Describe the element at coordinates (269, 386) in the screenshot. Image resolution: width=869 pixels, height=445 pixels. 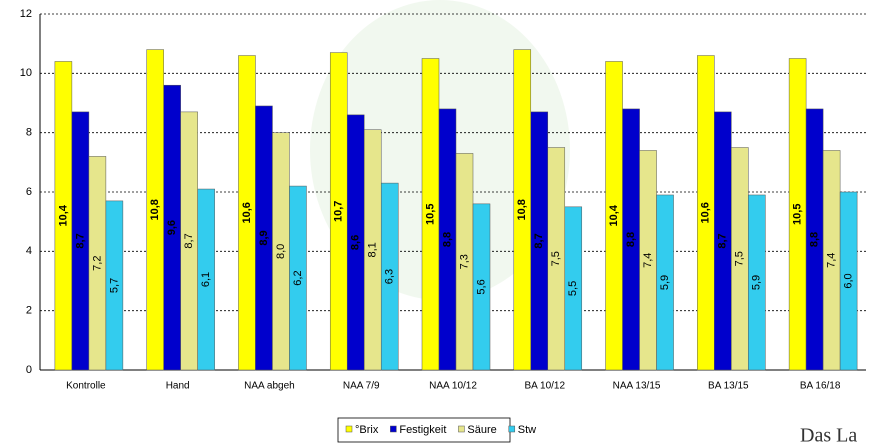
I see `x-tick-label: NAA abgeh` at that location.